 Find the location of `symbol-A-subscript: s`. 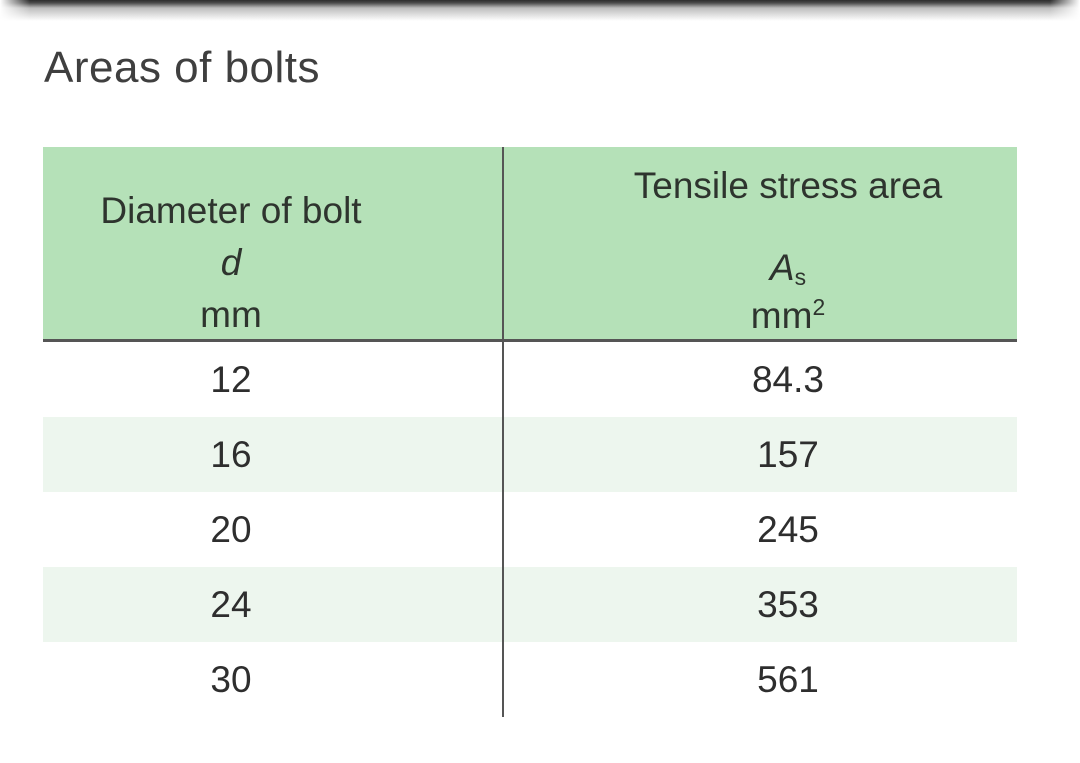

symbol-A-subscript: s is located at coordinates (800, 277).